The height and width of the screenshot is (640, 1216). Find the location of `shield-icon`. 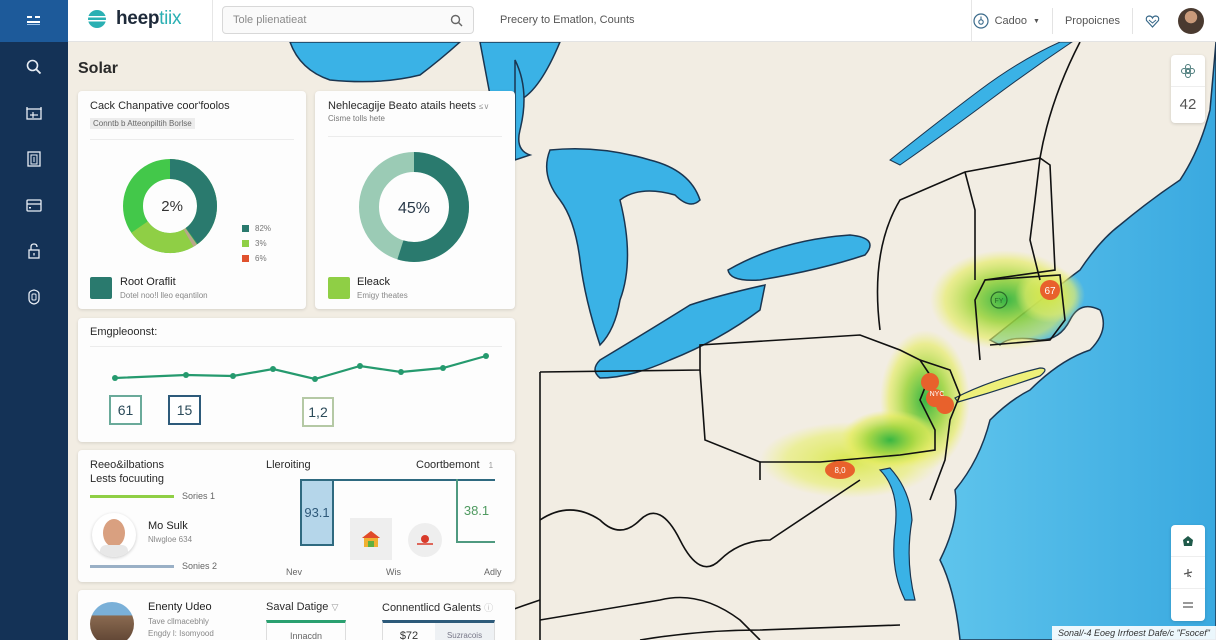

shield-icon is located at coordinates (34, 297).